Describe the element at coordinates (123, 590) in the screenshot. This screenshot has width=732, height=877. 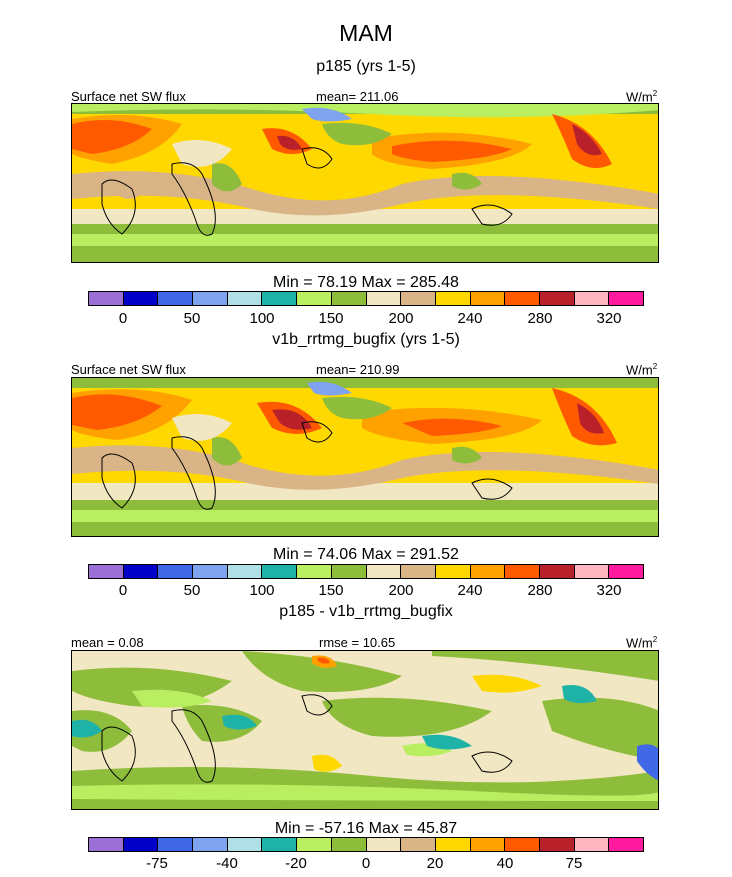
I see `panel-2-tick: 0` at that location.